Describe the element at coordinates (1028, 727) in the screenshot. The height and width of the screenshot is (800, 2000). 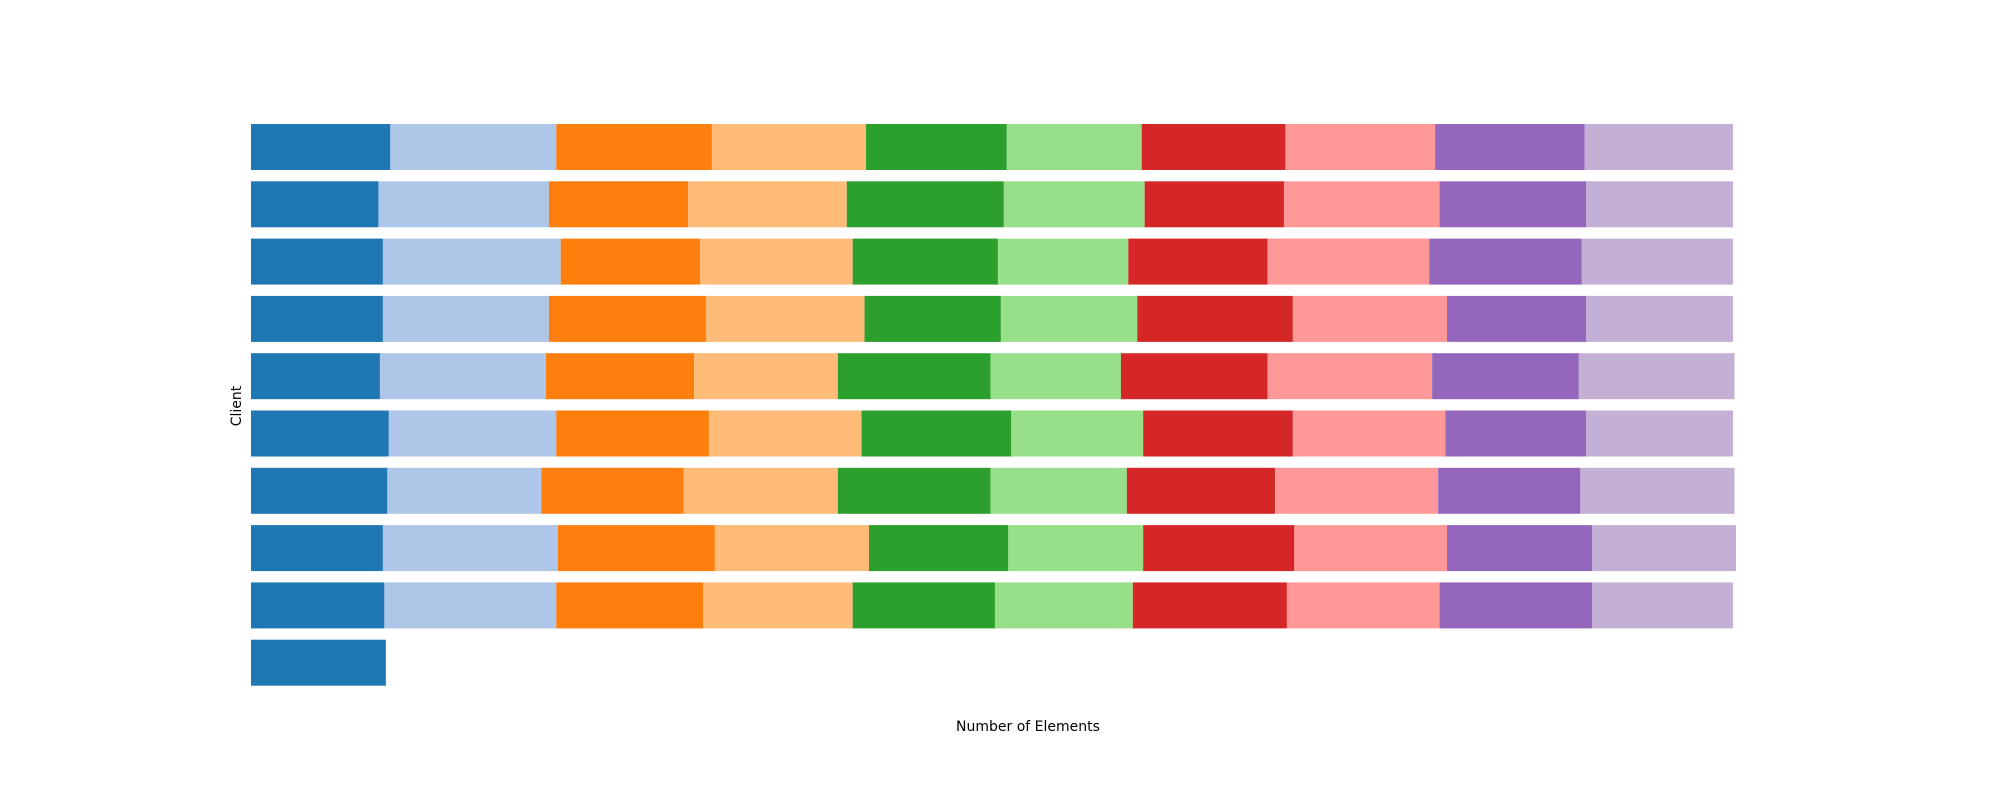
I see `x-axis-label: Number of Elements` at that location.